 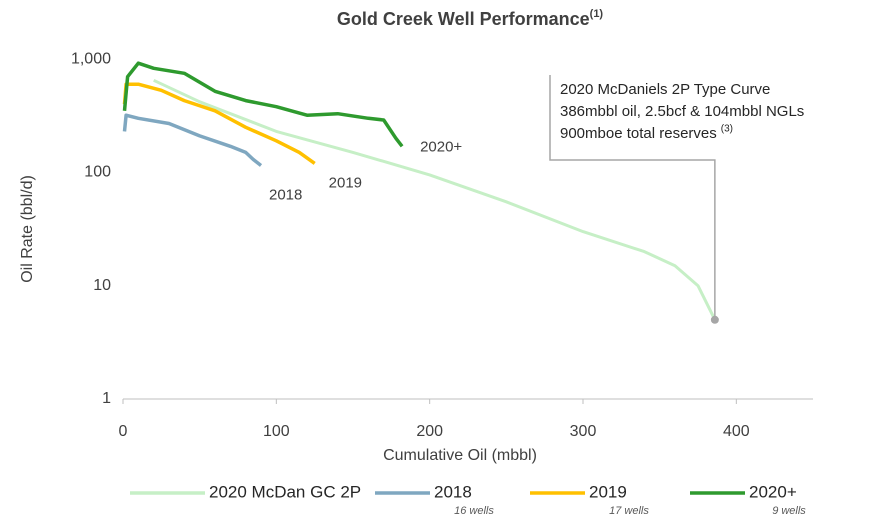 I want to click on annotation-text: 386mbbl oil, 2.5bcf & 104mbbl NGLs, so click(x=682, y=111).